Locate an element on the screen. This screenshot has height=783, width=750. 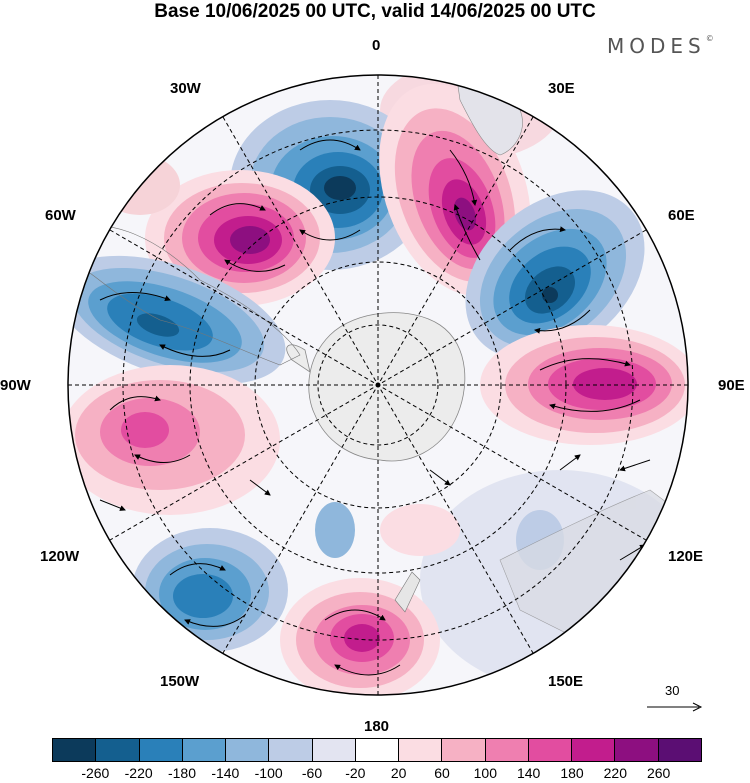
colorbar-tick-label: 20 is located at coordinates (398, 773).